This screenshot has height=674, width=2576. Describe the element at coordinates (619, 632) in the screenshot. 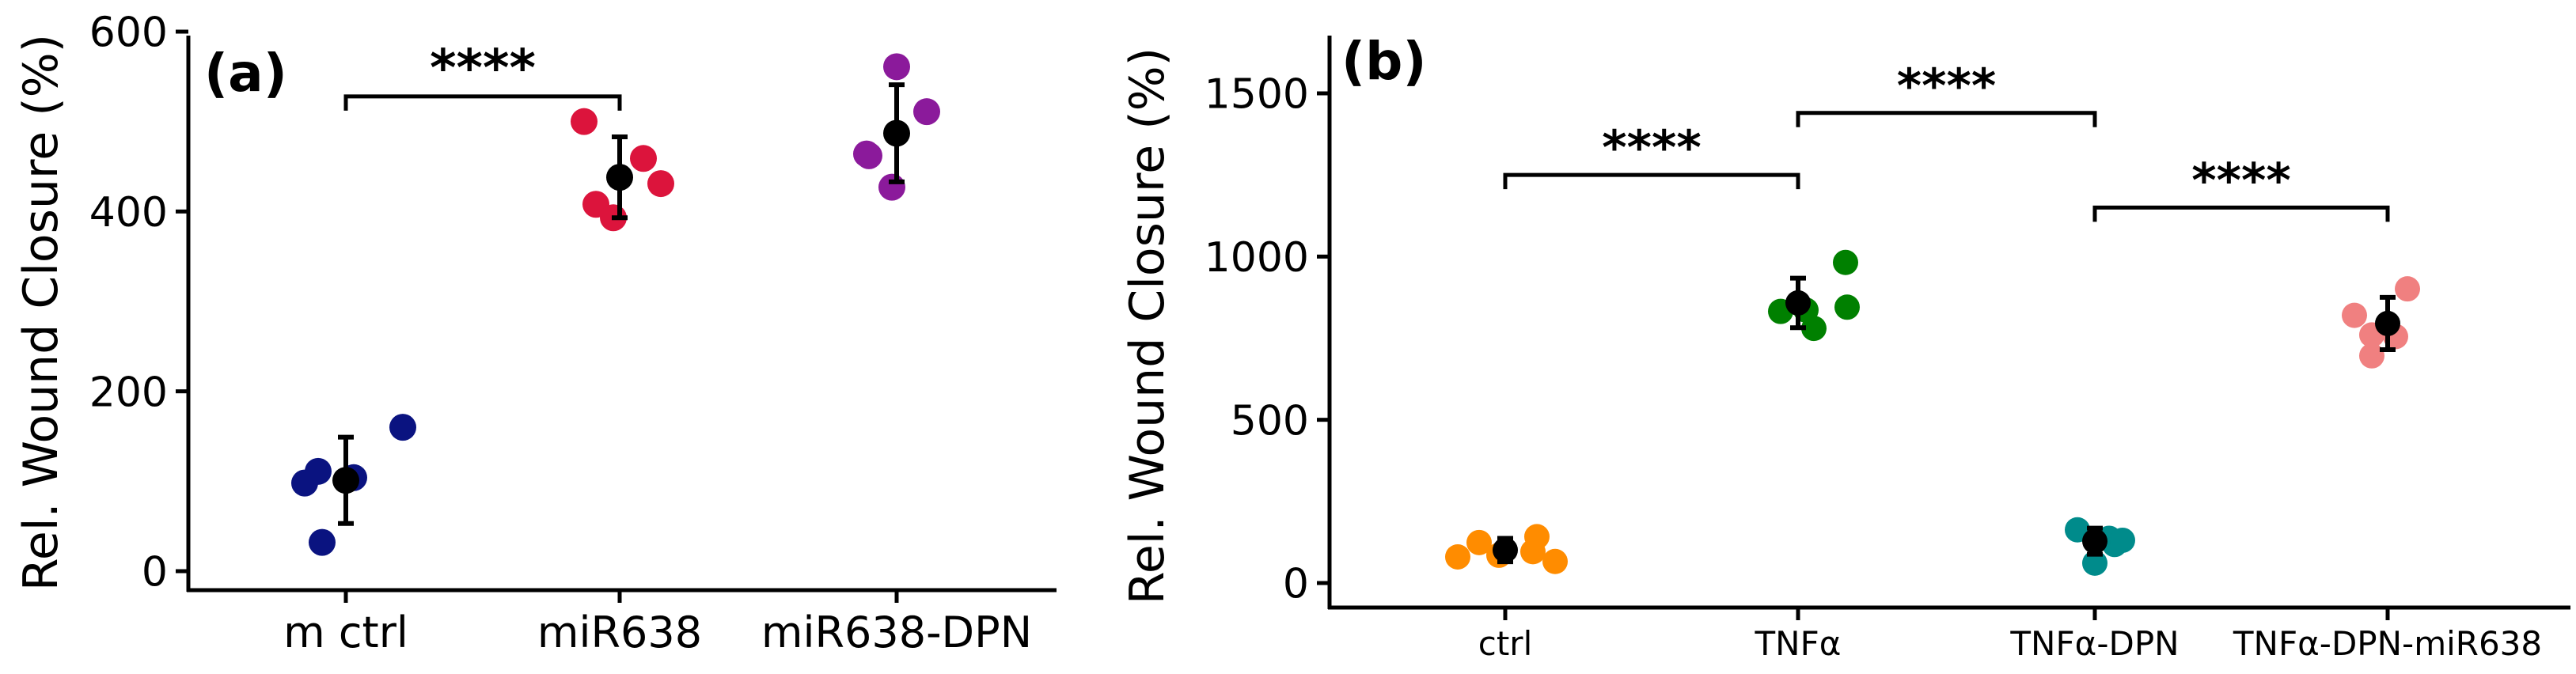

I see `panel-a-x-tick-label: miR638` at that location.